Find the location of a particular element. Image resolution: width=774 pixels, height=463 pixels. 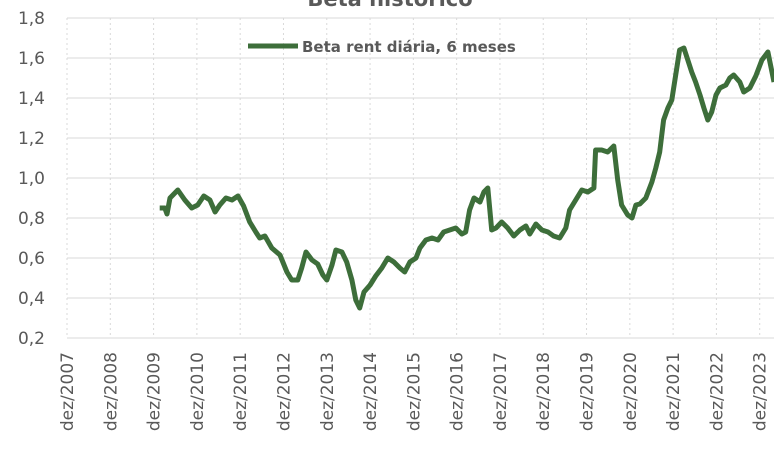

legend-label: Beta rent diária, 6 meses is located at coordinates (409, 47).